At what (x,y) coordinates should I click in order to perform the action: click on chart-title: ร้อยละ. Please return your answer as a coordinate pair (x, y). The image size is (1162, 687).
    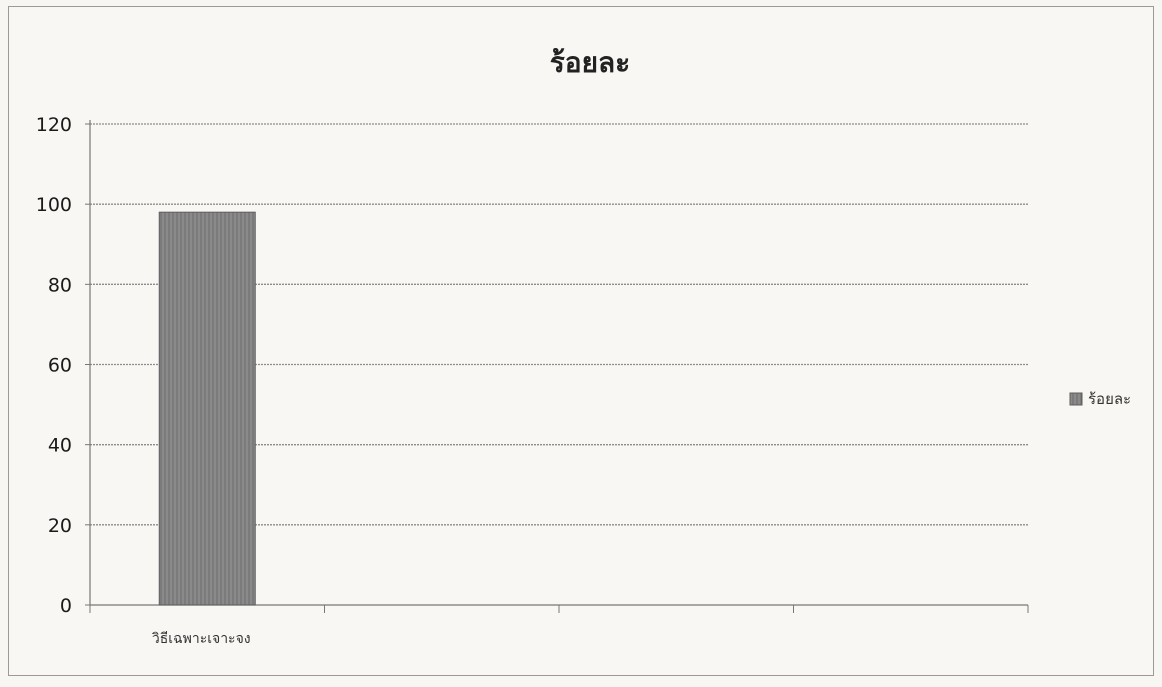
    Looking at the image, I should click on (590, 62).